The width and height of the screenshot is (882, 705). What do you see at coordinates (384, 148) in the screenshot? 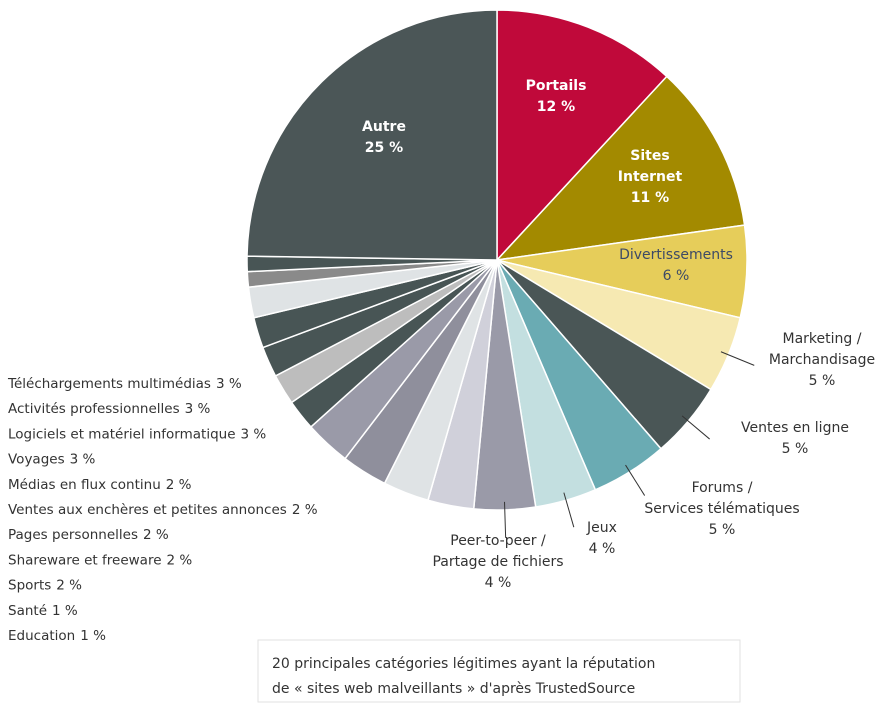
I see `slice-value: 25 %` at bounding box center [384, 148].